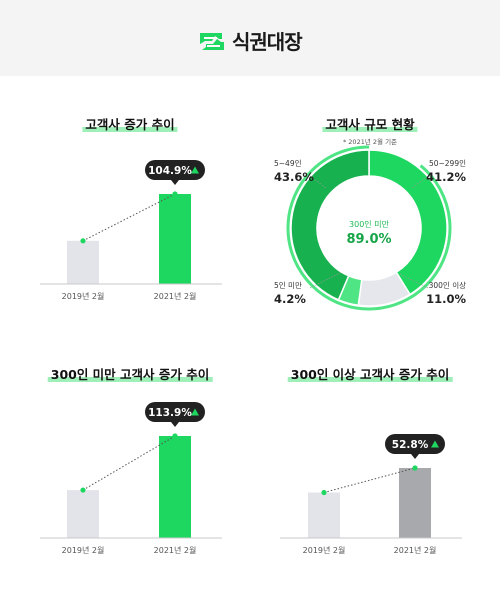 The width and height of the screenshot is (500, 591). Describe the element at coordinates (170, 413) in the screenshot. I see `growth-value: 113.9%` at that location.